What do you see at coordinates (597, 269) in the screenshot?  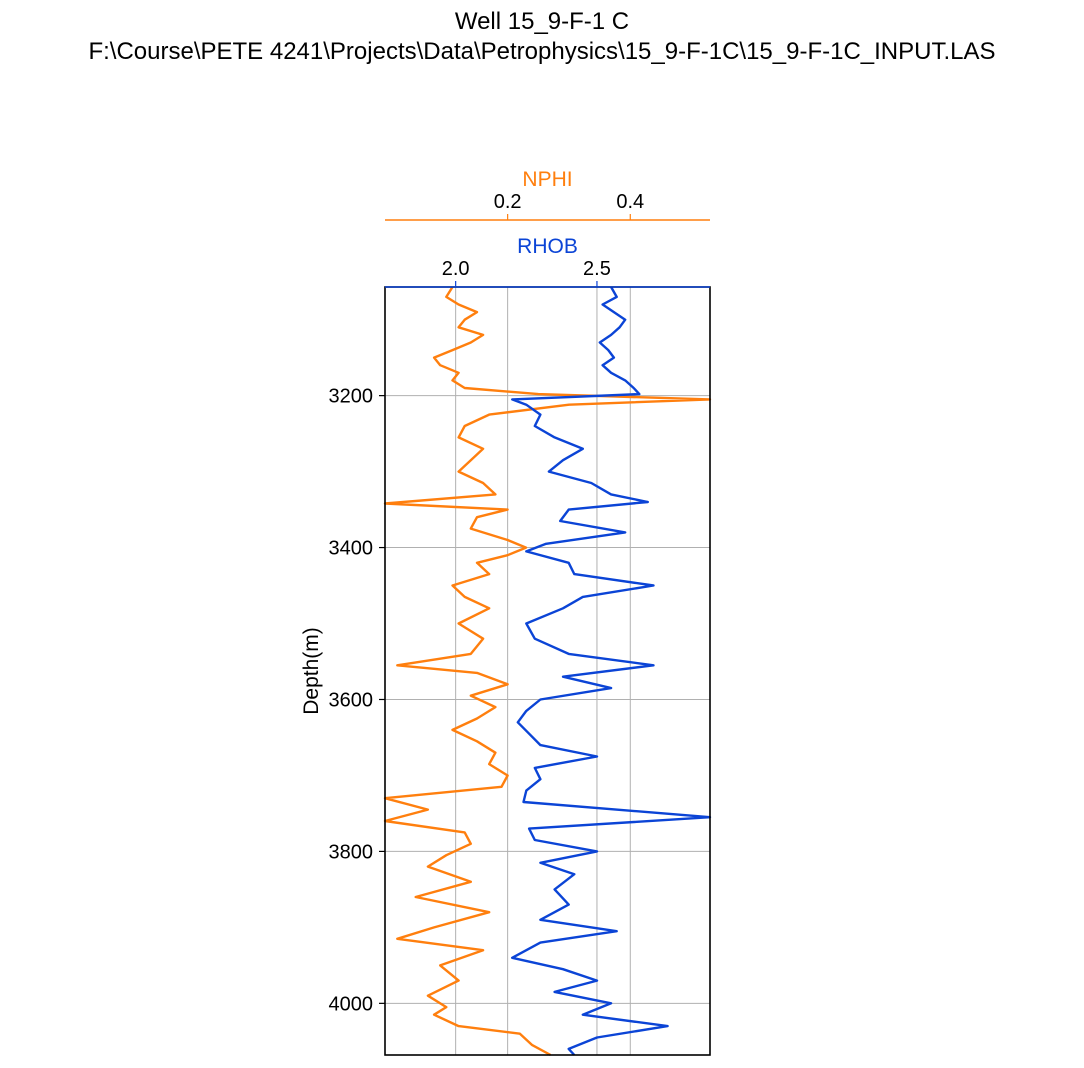 I see `rhob-tick-label: 2.5` at bounding box center [597, 269].